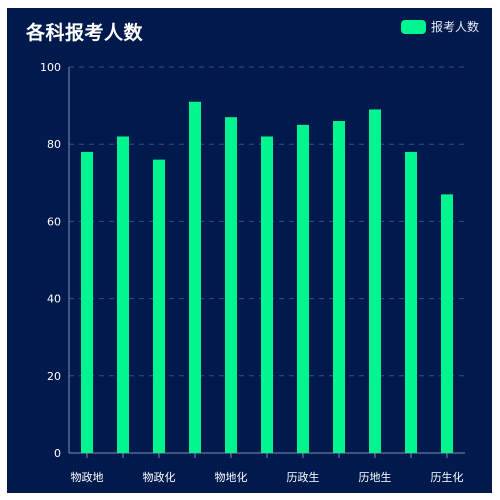 This screenshot has width=500, height=500. What do you see at coordinates (413, 26) in the screenshot?
I see `legend-swatch` at bounding box center [413, 26].